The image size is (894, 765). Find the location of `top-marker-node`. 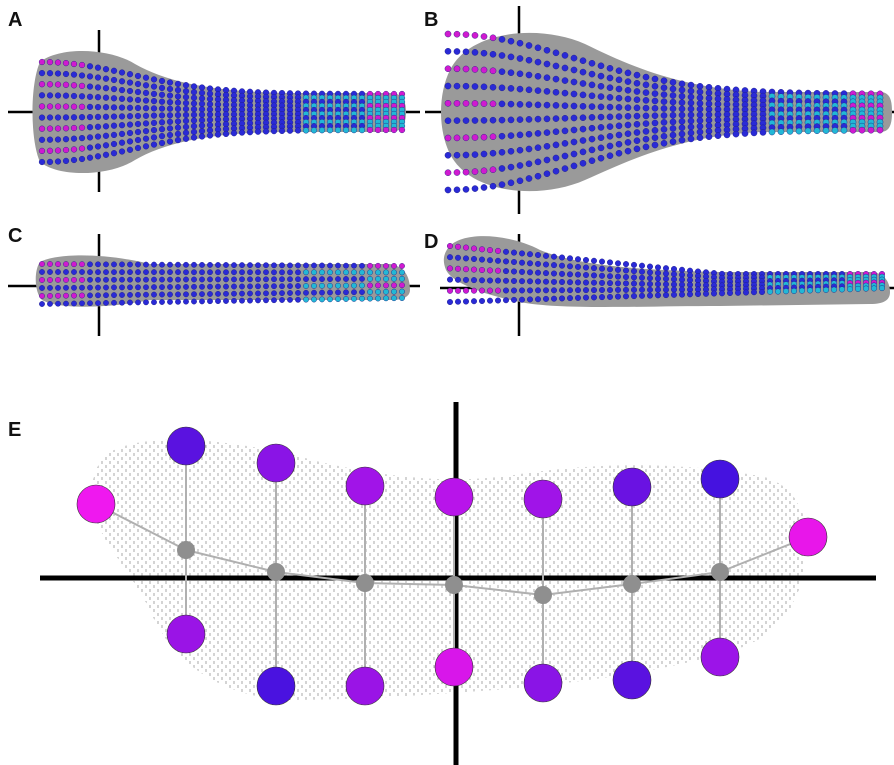

top-marker-node is located at coordinates (720, 479).